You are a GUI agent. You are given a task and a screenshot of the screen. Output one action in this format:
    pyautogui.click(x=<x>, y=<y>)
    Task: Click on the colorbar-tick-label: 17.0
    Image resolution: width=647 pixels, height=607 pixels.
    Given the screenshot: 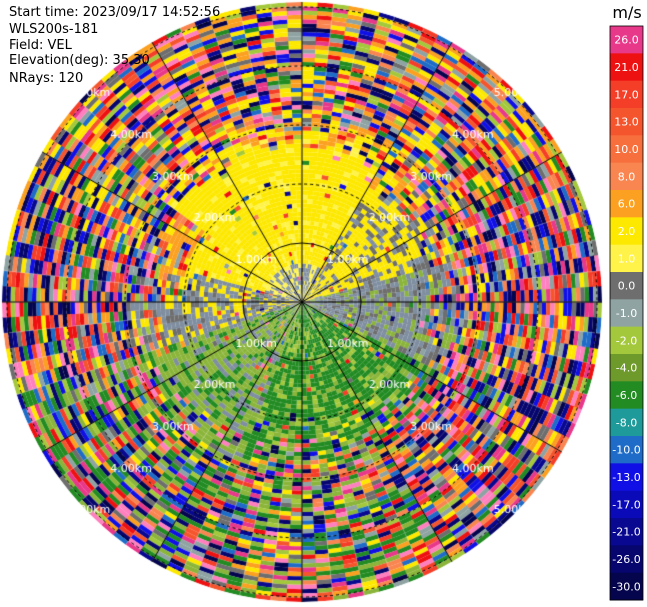 What is the action you would take?
    pyautogui.click(x=626, y=94)
    